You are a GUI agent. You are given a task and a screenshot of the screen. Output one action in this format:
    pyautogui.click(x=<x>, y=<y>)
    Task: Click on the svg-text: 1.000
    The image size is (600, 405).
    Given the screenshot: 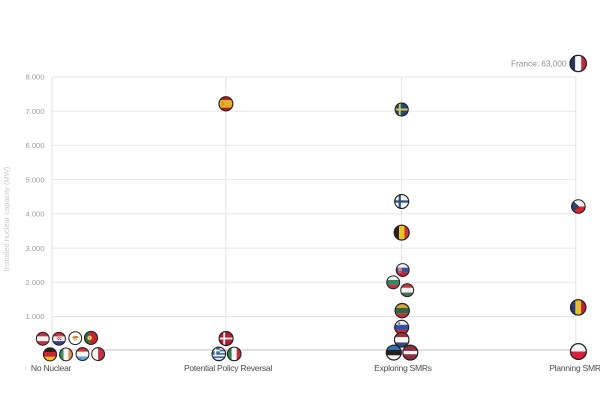 What is the action you would take?
    pyautogui.click(x=34, y=316)
    